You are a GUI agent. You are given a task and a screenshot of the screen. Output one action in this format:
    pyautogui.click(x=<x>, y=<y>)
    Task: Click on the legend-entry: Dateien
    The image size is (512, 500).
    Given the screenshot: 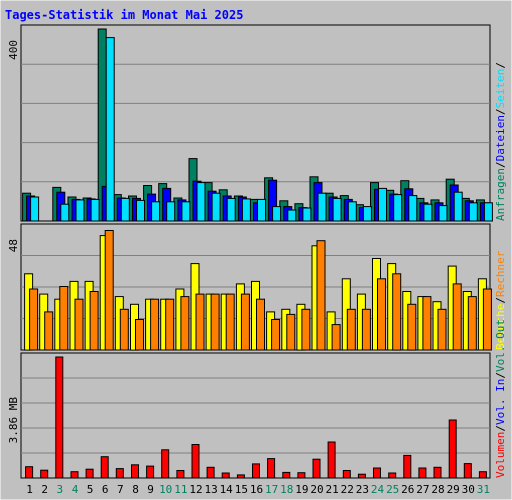 What is the action you would take?
    pyautogui.click(x=500, y=138)
    